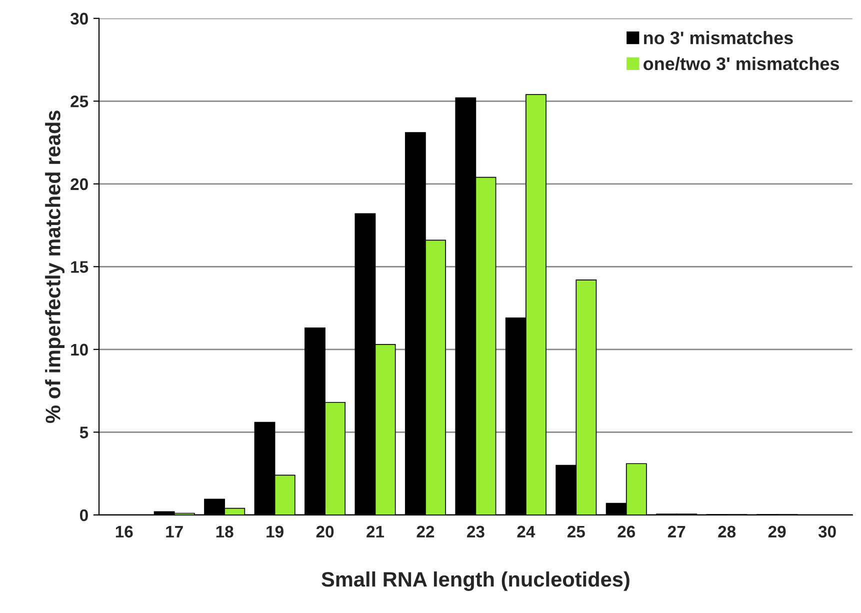 This screenshot has width=861, height=613. I want to click on legend-label: one/two 3' mismatches, so click(742, 63).